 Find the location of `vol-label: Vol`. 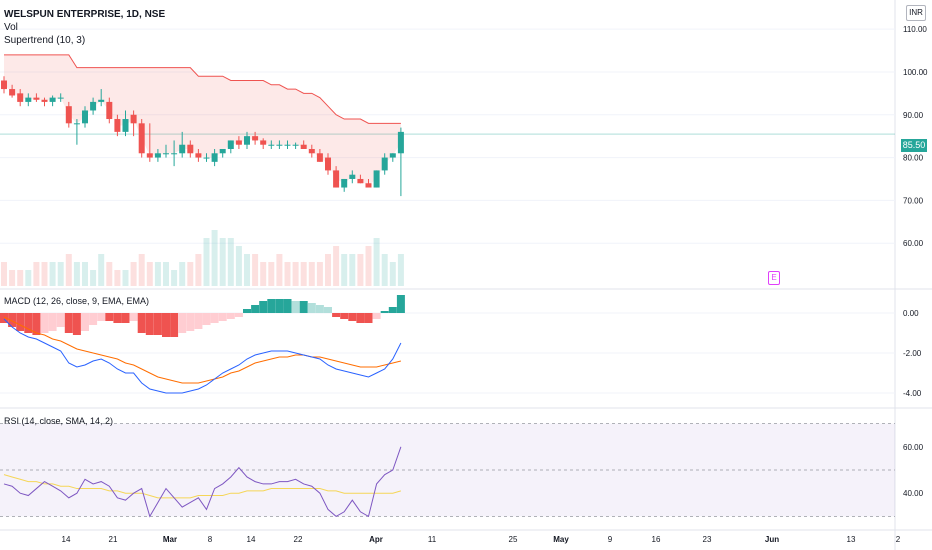

vol-label: Vol is located at coordinates (11, 27).